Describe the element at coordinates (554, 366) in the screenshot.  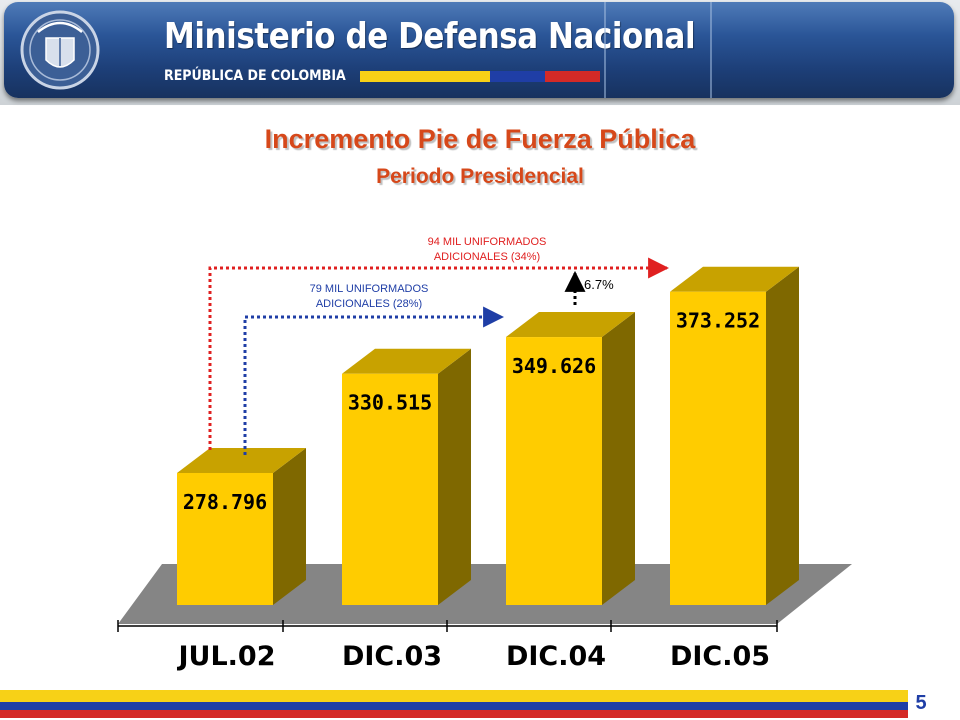
I see `data-label: 349.626` at that location.